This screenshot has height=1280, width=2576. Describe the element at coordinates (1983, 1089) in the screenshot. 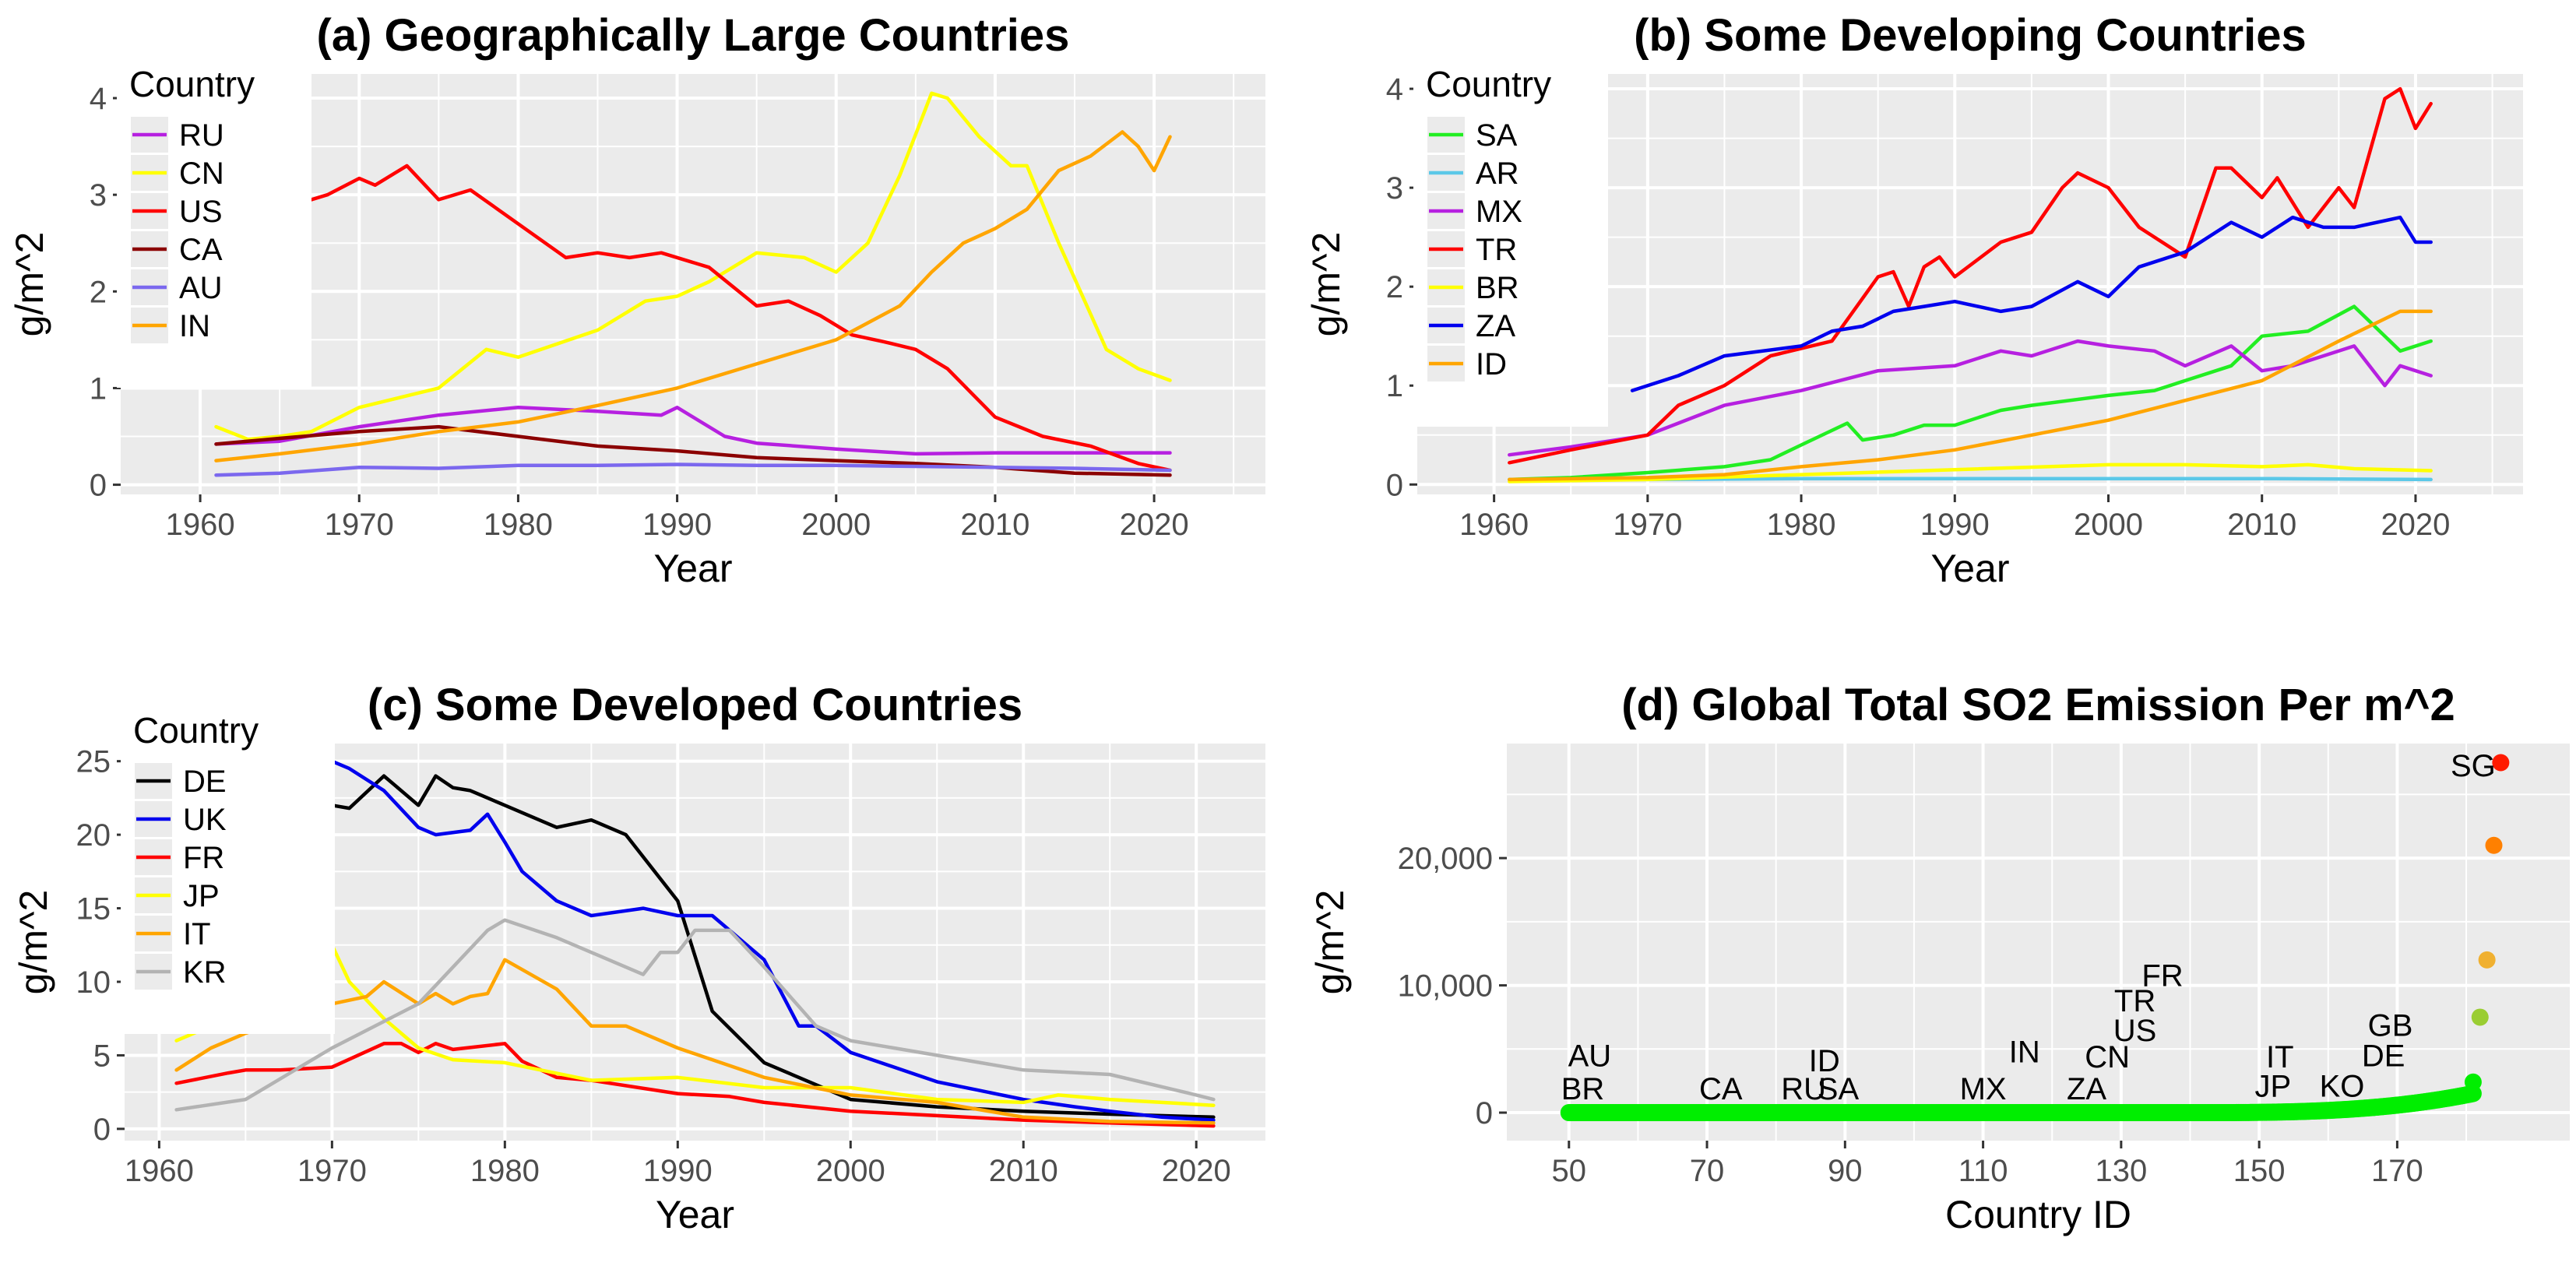

I see `point-label-MX: MX` at that location.